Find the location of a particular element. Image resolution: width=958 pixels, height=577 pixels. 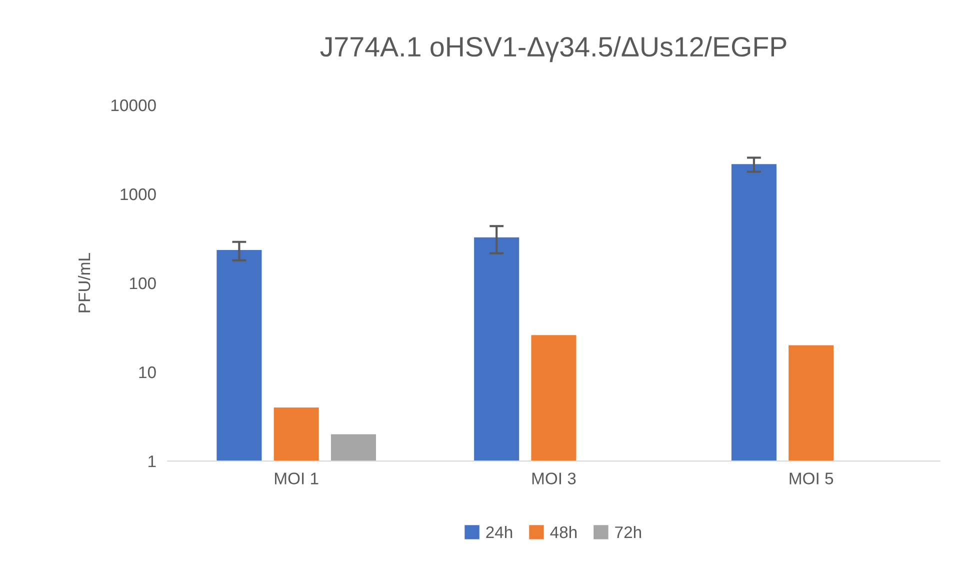

y-tick-label: 10000 is located at coordinates (133, 105).